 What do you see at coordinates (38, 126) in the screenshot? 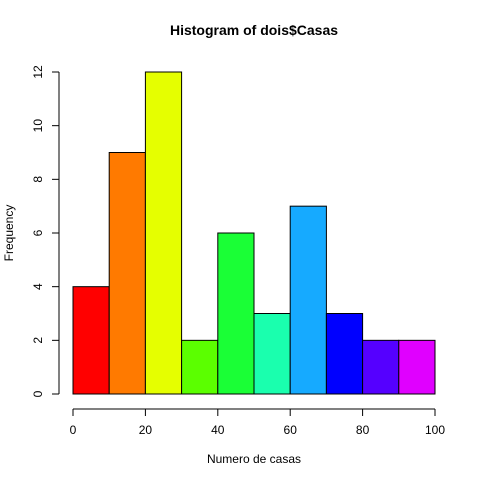
I see `y-tick-label-5: 10` at bounding box center [38, 126].